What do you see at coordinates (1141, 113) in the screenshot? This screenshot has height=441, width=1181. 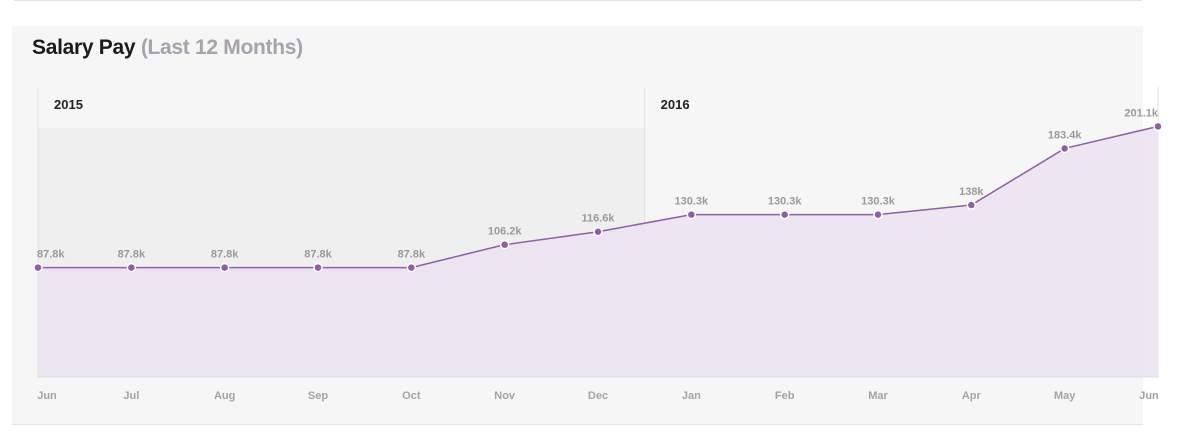 I see `data-label: 201.1k` at bounding box center [1141, 113].